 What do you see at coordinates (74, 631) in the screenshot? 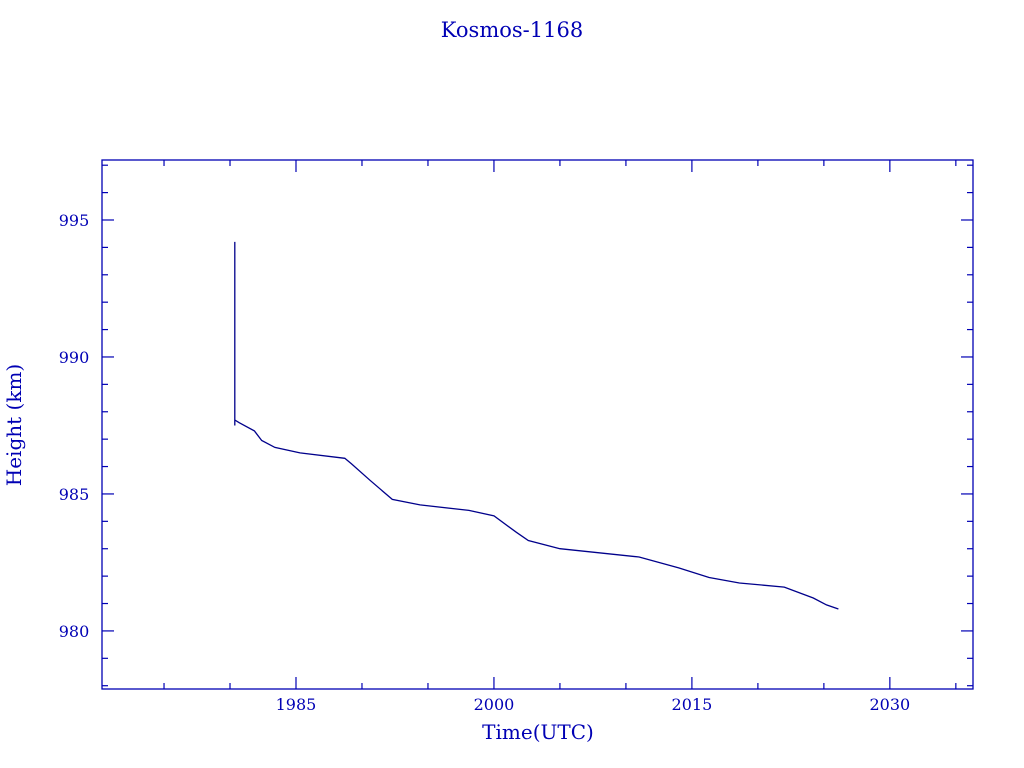
I see `y-tick-label: 980` at bounding box center [74, 631].